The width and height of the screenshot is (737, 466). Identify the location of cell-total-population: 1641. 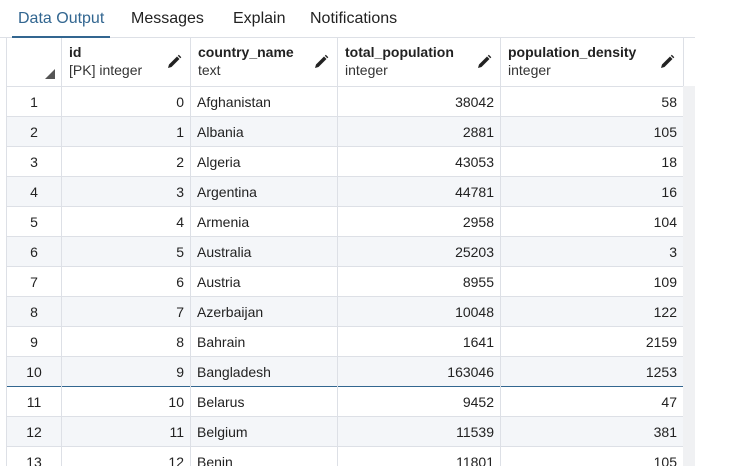
(419, 342).